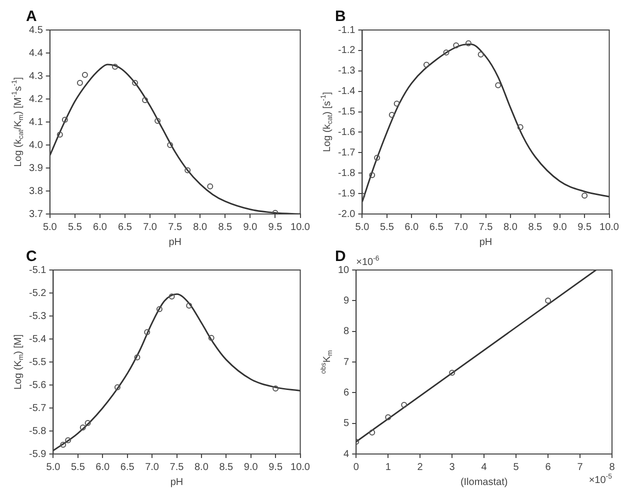 Image resolution: width=621 pixels, height=488 pixels. I want to click on y-tick-label: -5.2, so click(37, 293).